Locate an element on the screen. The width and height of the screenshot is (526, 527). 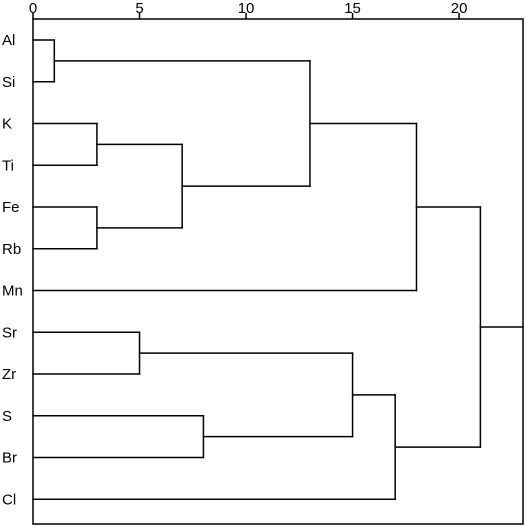
leaf-label-sr: Sr is located at coordinates (9, 332).